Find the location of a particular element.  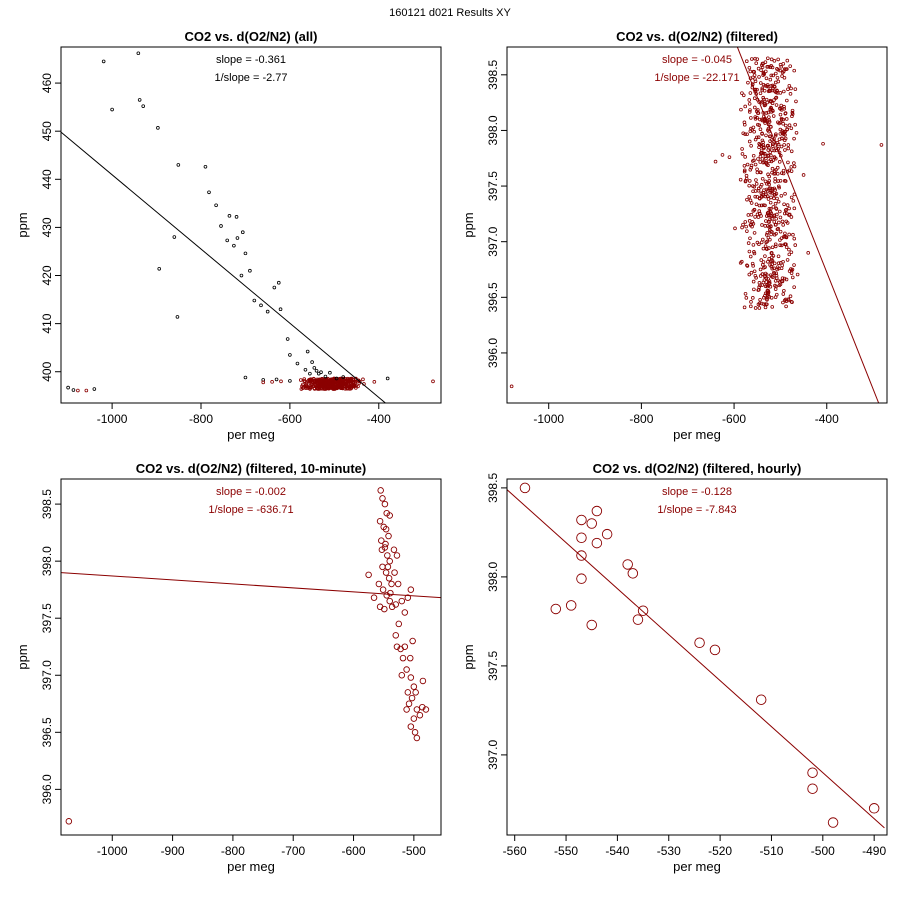

y-tick-label: 398.5 is located at coordinates (47, 504).